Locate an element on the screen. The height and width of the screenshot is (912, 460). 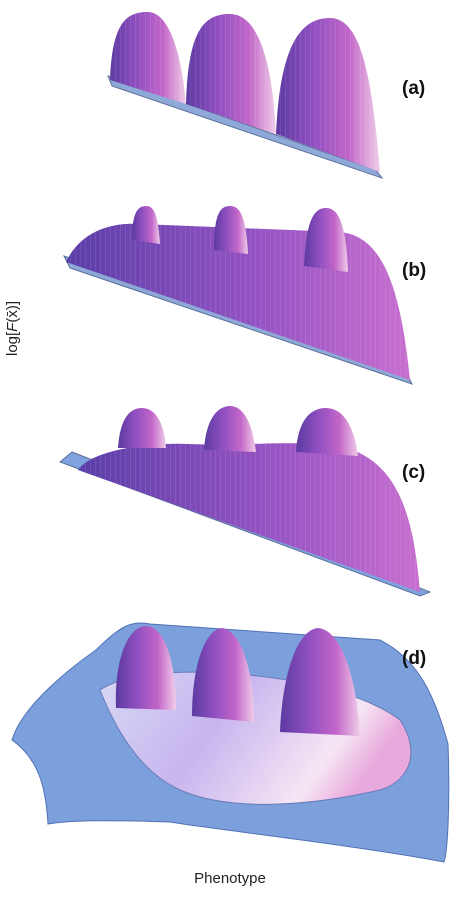
panel-a-base is located at coordinates (245, 127).